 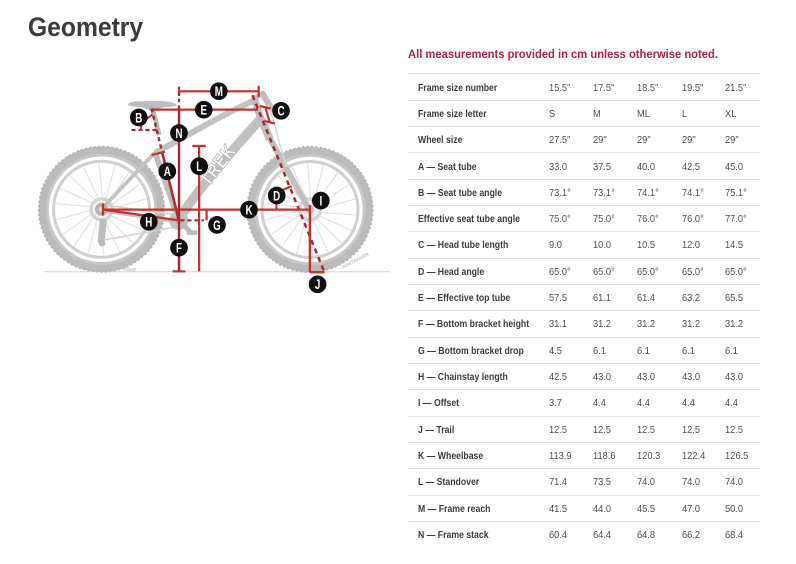 I want to click on svg-text: H, so click(x=148, y=222).